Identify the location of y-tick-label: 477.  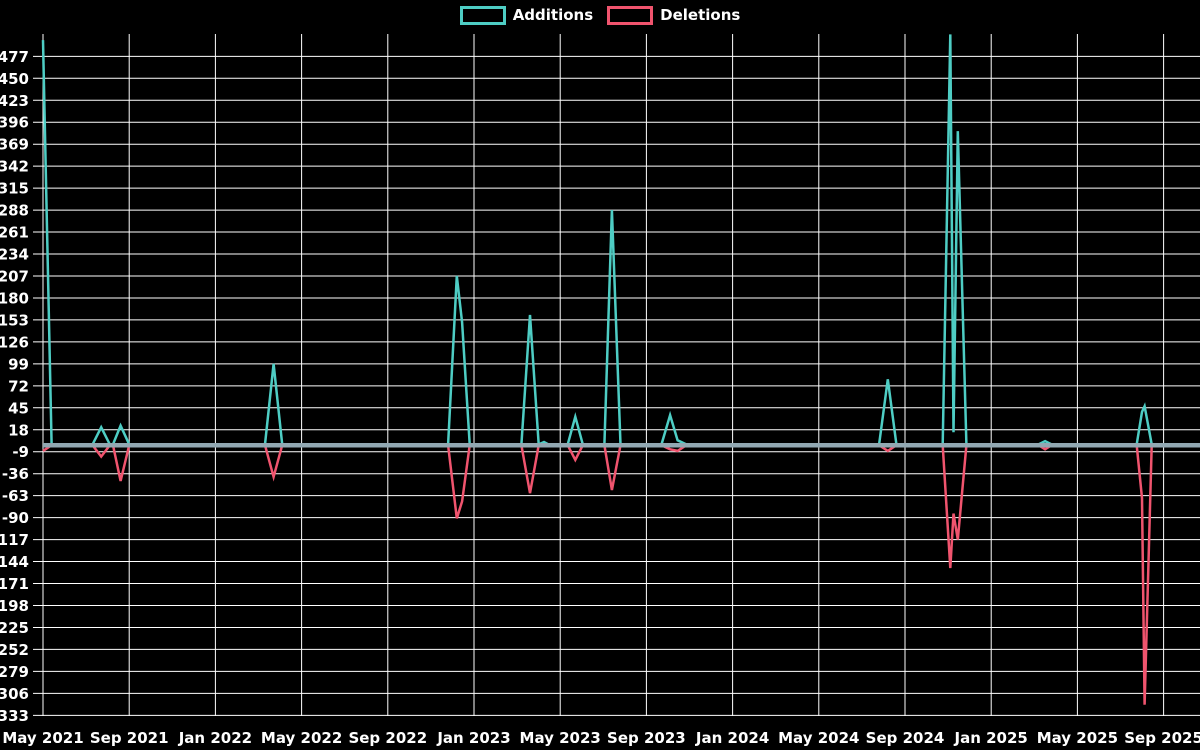
(14, 57).